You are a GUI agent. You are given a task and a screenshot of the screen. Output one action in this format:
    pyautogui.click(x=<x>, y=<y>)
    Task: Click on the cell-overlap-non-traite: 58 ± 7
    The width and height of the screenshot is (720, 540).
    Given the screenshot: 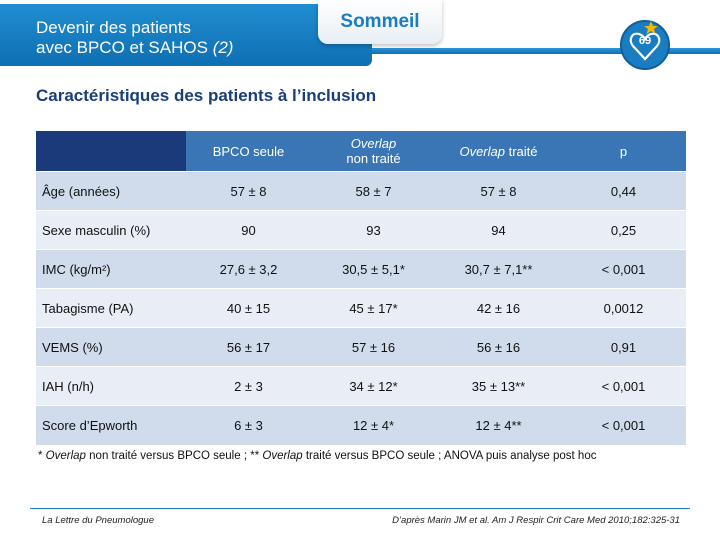 What is the action you would take?
    pyautogui.click(x=373, y=191)
    